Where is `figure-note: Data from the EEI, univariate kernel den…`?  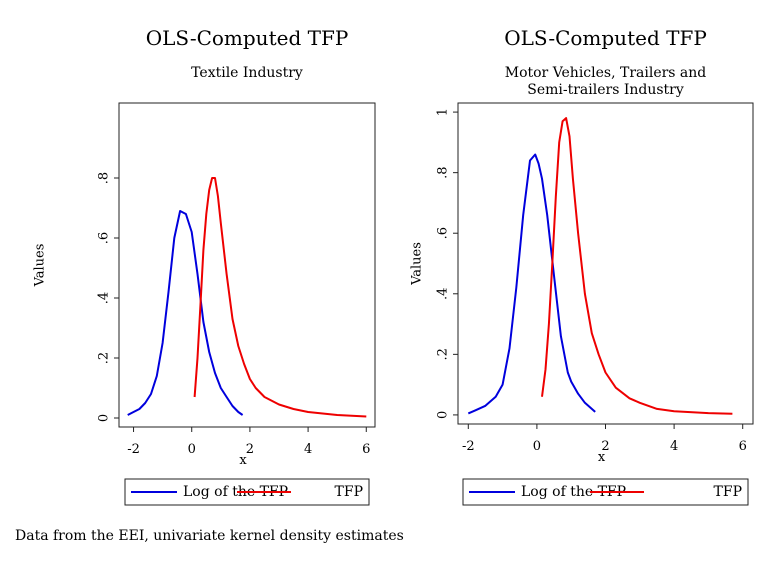 figure-note: Data from the EEI, univariate kernel den… is located at coordinates (209, 536).